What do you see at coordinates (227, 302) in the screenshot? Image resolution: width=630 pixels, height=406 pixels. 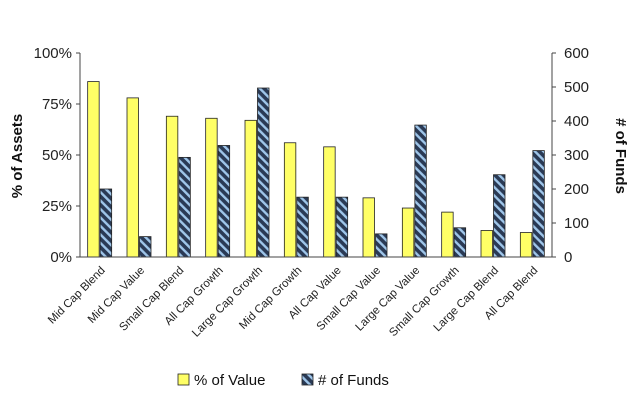 I see `x-tick-label: Large Cap Growth` at bounding box center [227, 302].